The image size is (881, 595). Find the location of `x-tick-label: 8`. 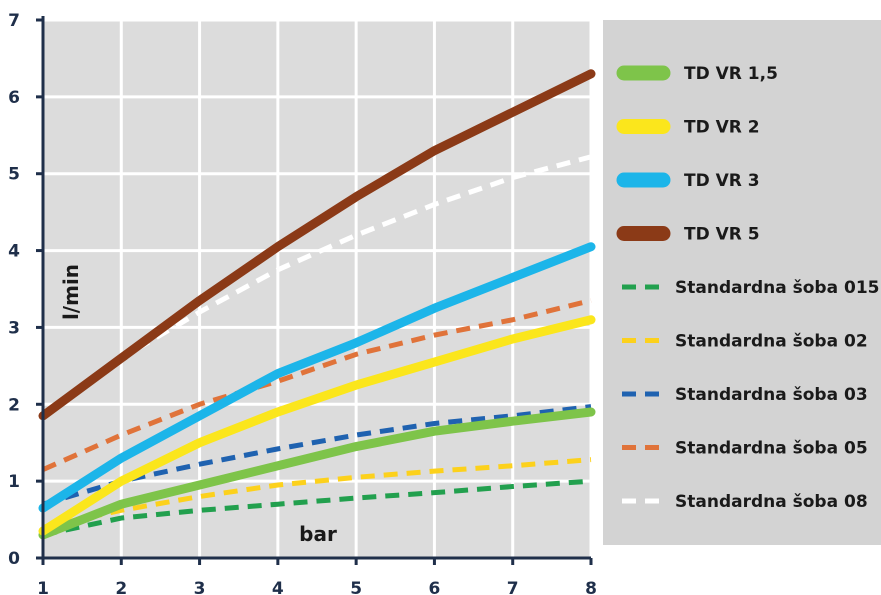

x-tick-label: 8 is located at coordinates (591, 587).